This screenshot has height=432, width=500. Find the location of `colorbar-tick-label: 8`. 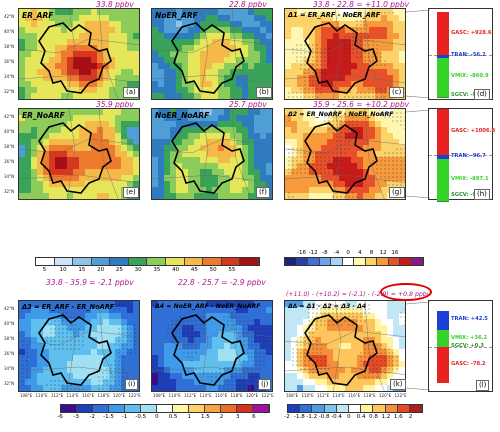

colorbar-tick-label: 8 is located at coordinates (371, 253).